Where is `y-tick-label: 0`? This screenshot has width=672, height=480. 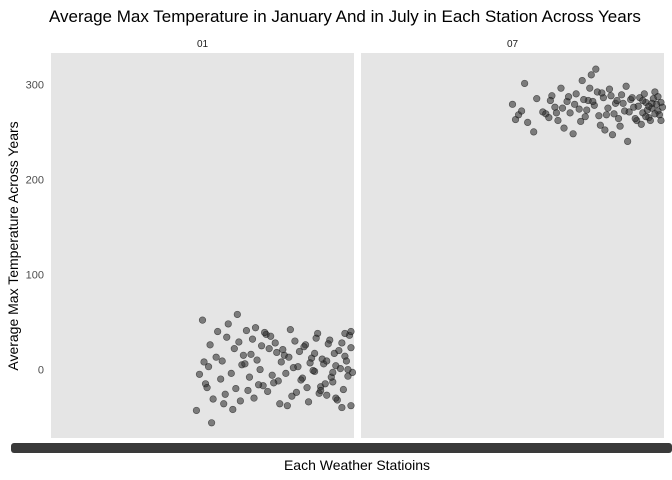
y-tick-label: 0 is located at coordinates (41, 371).